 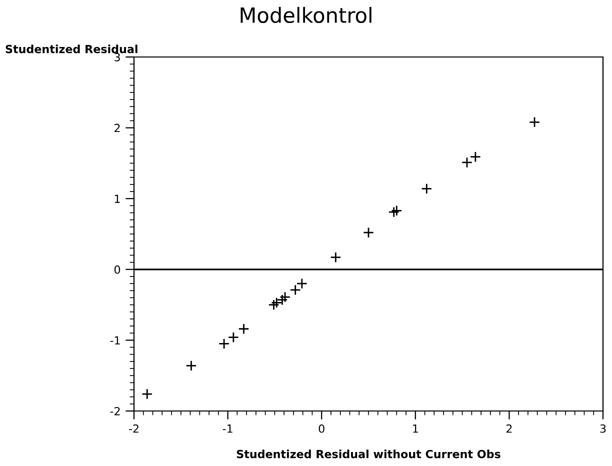 What do you see at coordinates (321, 428) in the screenshot?
I see `x-tick-label: 0` at bounding box center [321, 428].